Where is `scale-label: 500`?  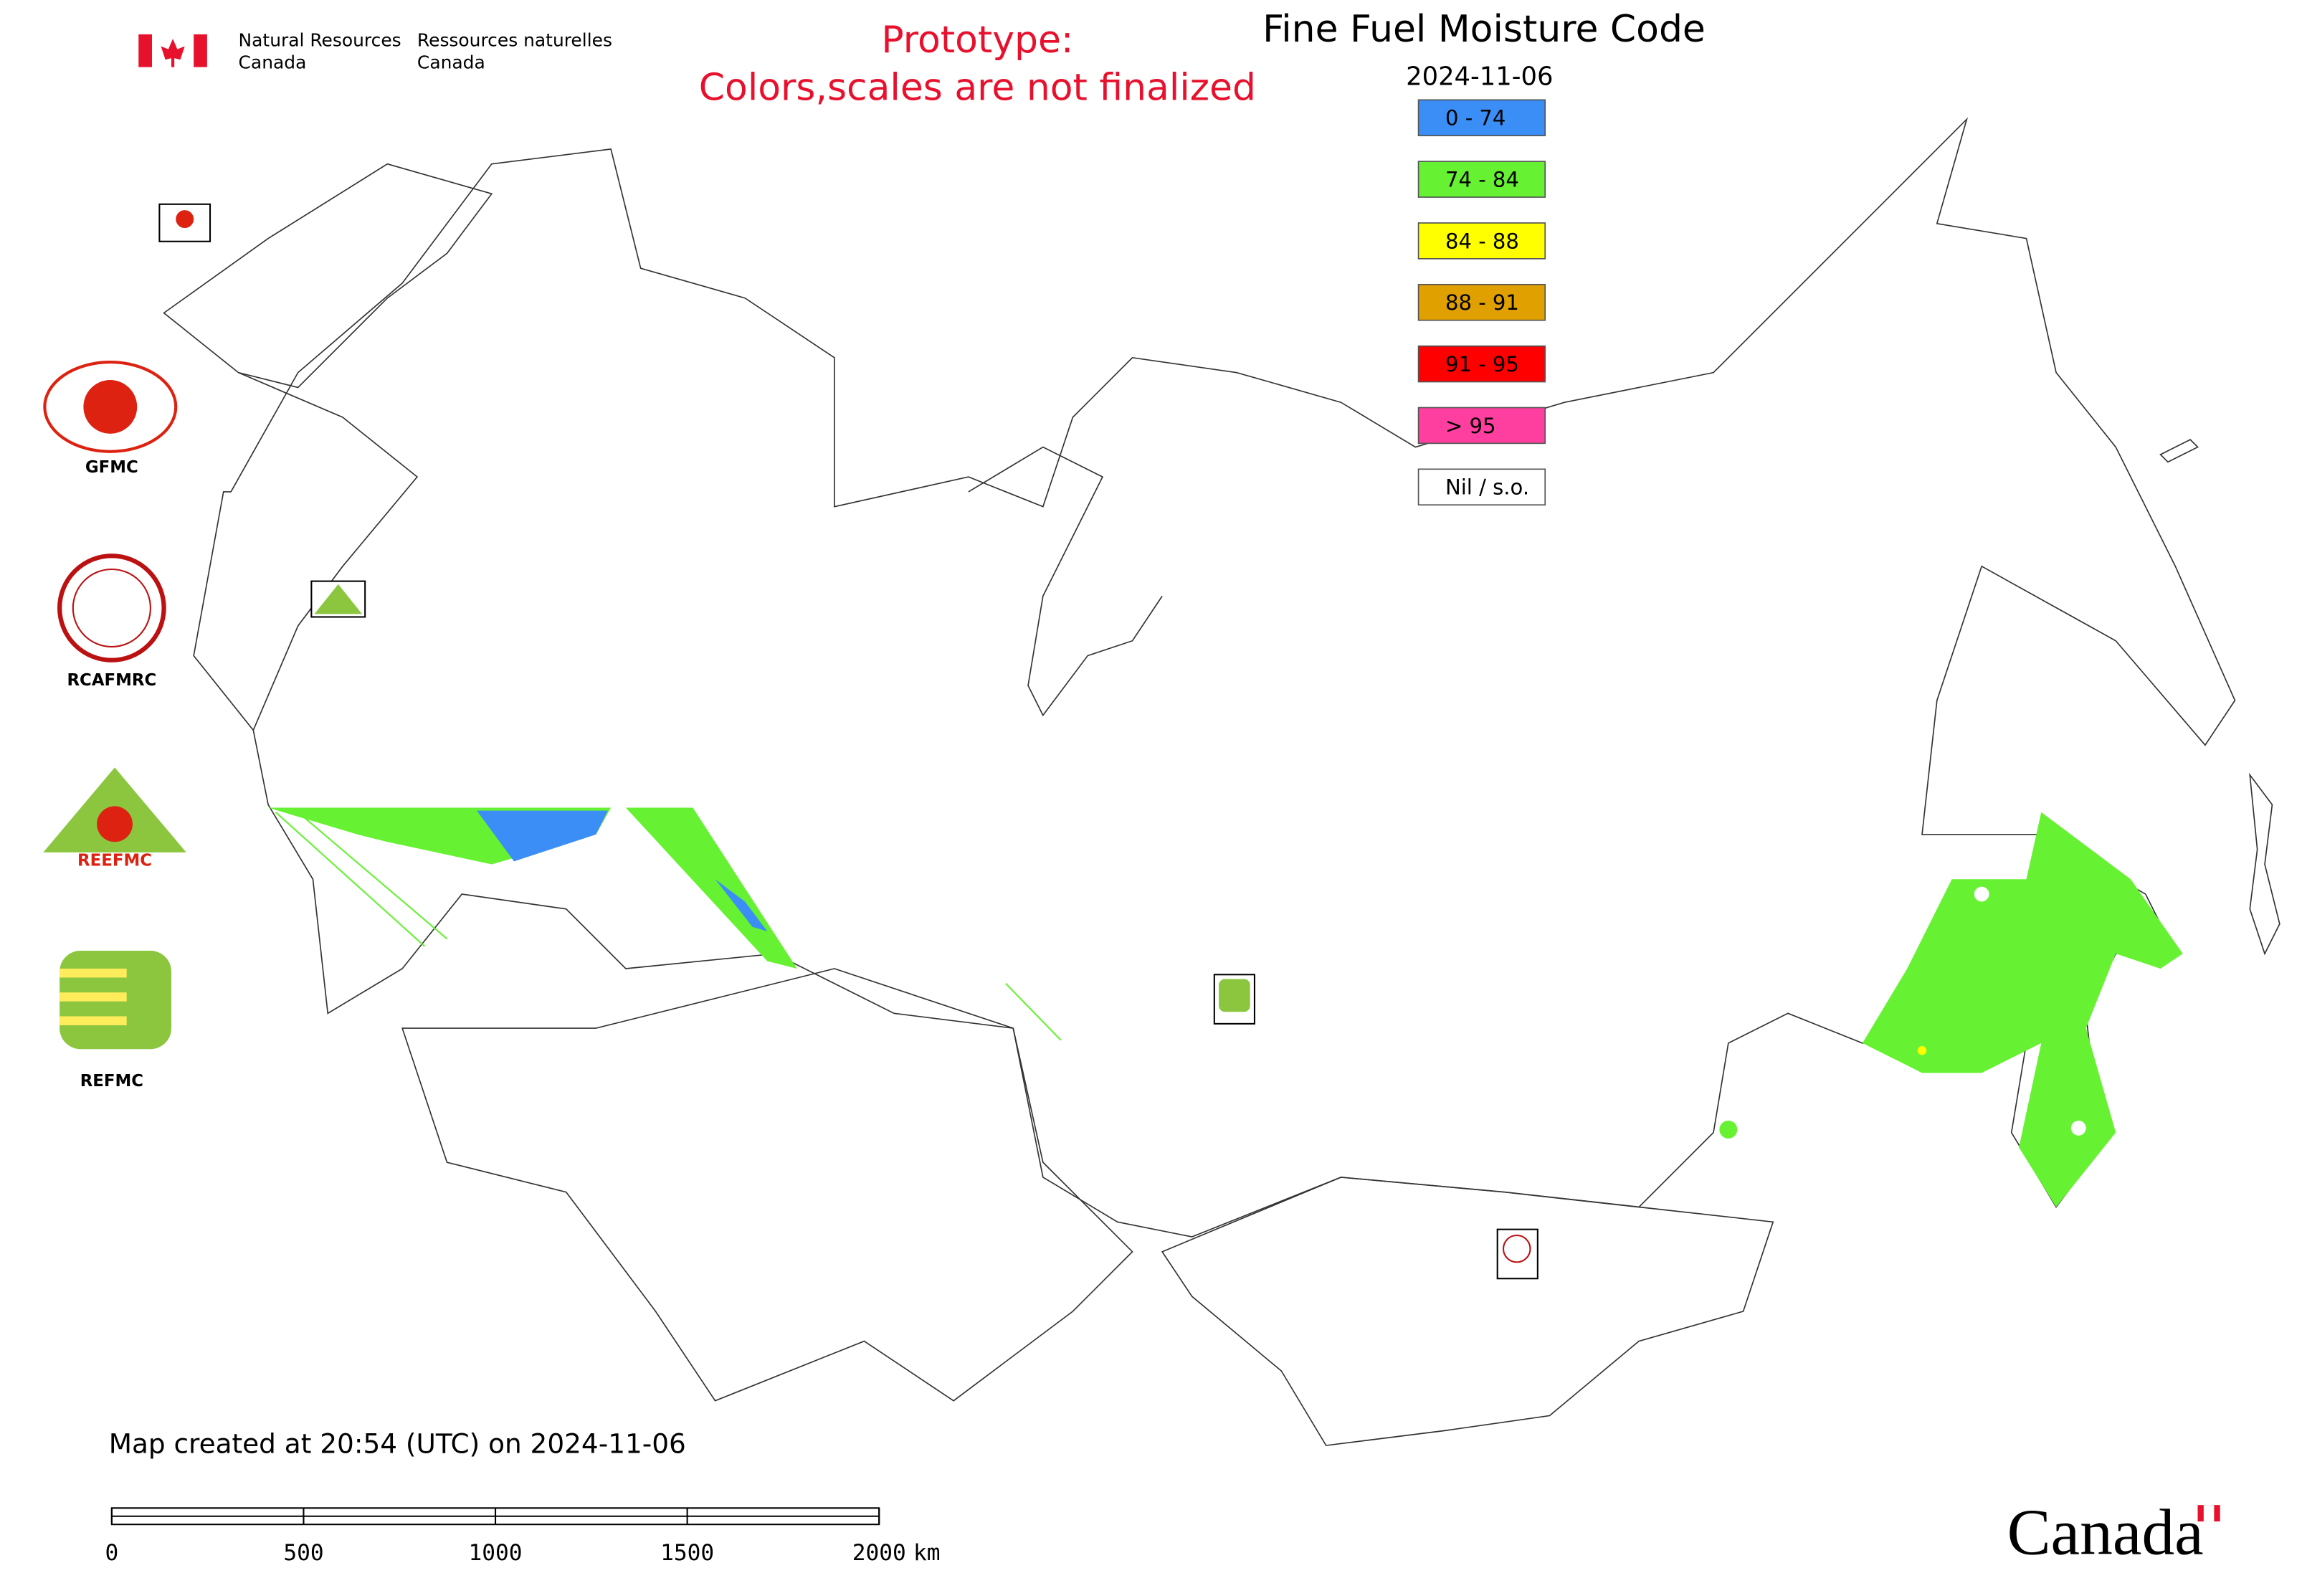 scale-label: 500 is located at coordinates (303, 1553).